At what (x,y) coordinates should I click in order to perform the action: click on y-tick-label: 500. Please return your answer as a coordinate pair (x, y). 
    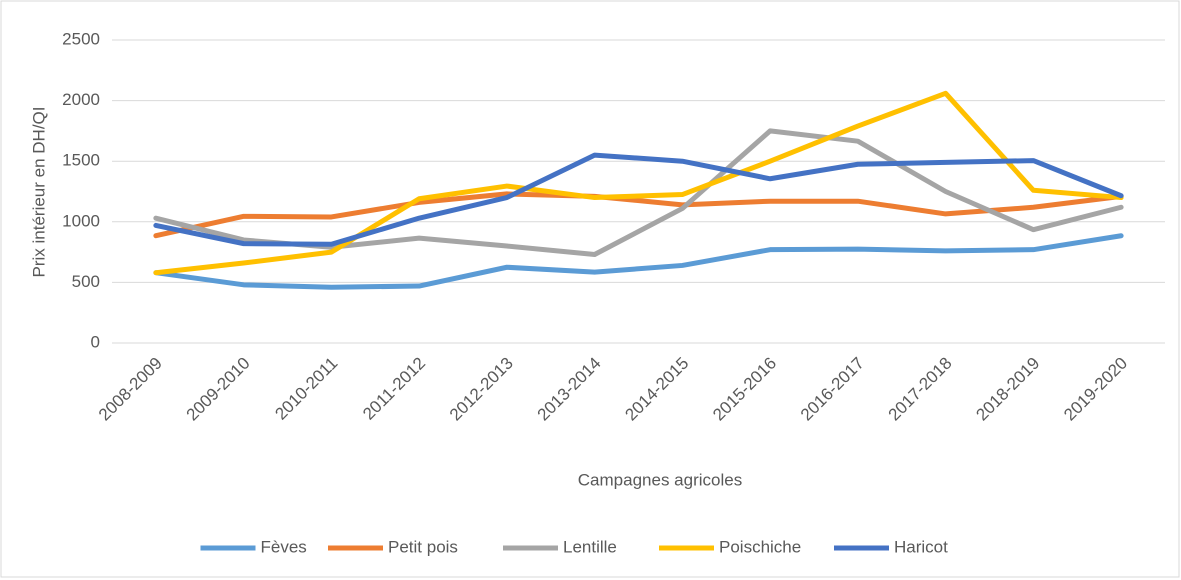
    Looking at the image, I should click on (86, 281).